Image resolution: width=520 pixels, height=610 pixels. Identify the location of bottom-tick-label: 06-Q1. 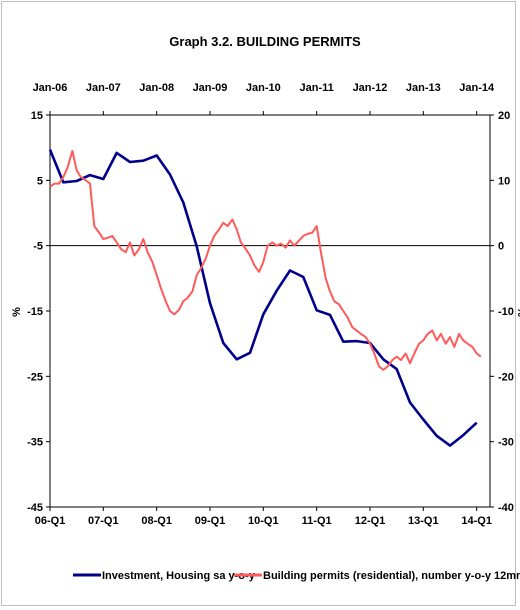
(50, 521).